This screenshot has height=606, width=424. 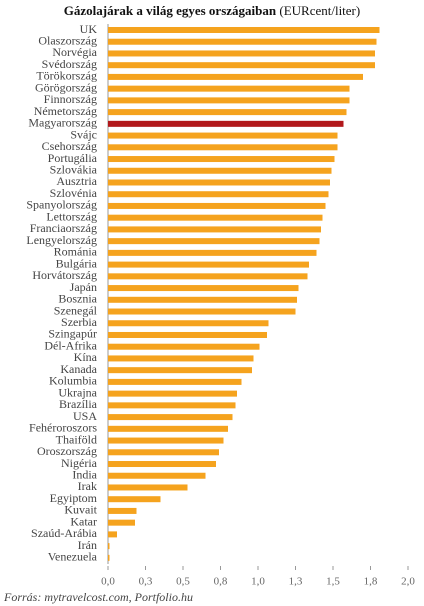 What do you see at coordinates (76, 181) in the screenshot?
I see `y-tick-label: Ausztria` at bounding box center [76, 181].